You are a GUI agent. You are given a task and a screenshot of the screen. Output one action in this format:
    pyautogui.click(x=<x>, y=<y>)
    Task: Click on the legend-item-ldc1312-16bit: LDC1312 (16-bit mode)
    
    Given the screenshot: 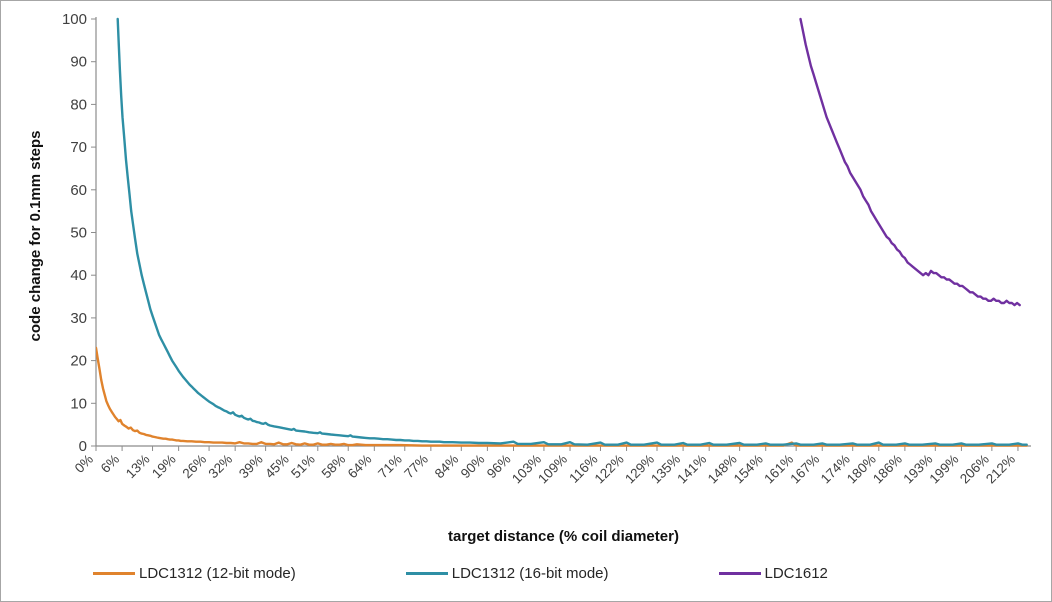 What is the action you would take?
    pyautogui.click(x=507, y=573)
    